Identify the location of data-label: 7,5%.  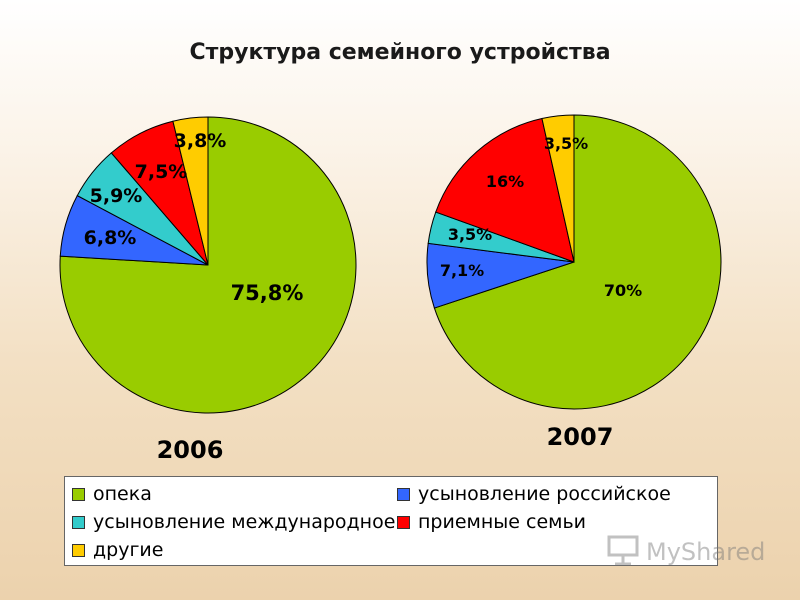
(161, 172).